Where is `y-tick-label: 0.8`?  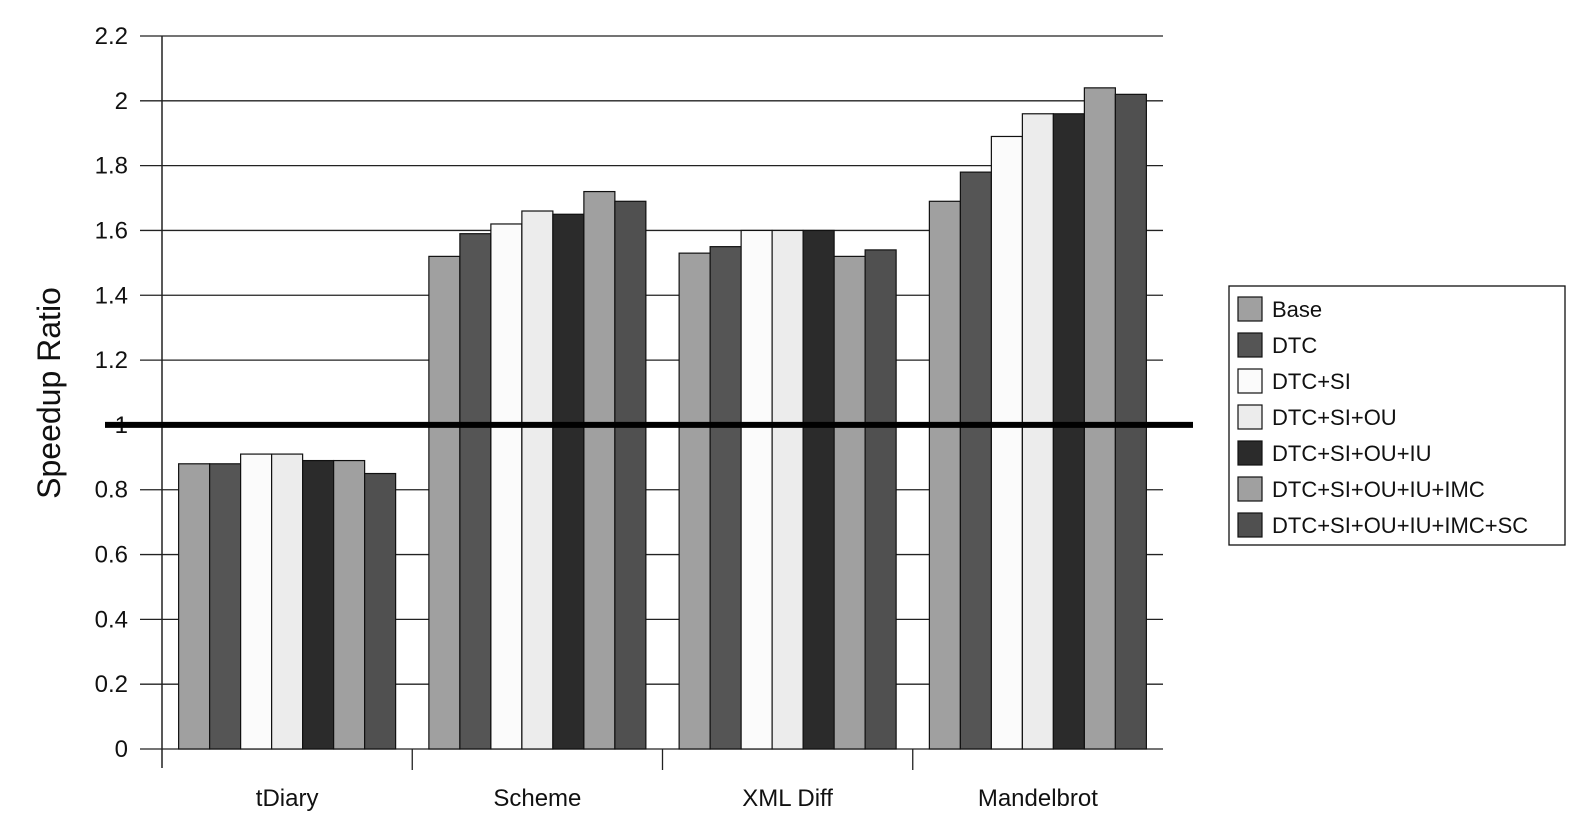 y-tick-label: 0.8 is located at coordinates (111, 490).